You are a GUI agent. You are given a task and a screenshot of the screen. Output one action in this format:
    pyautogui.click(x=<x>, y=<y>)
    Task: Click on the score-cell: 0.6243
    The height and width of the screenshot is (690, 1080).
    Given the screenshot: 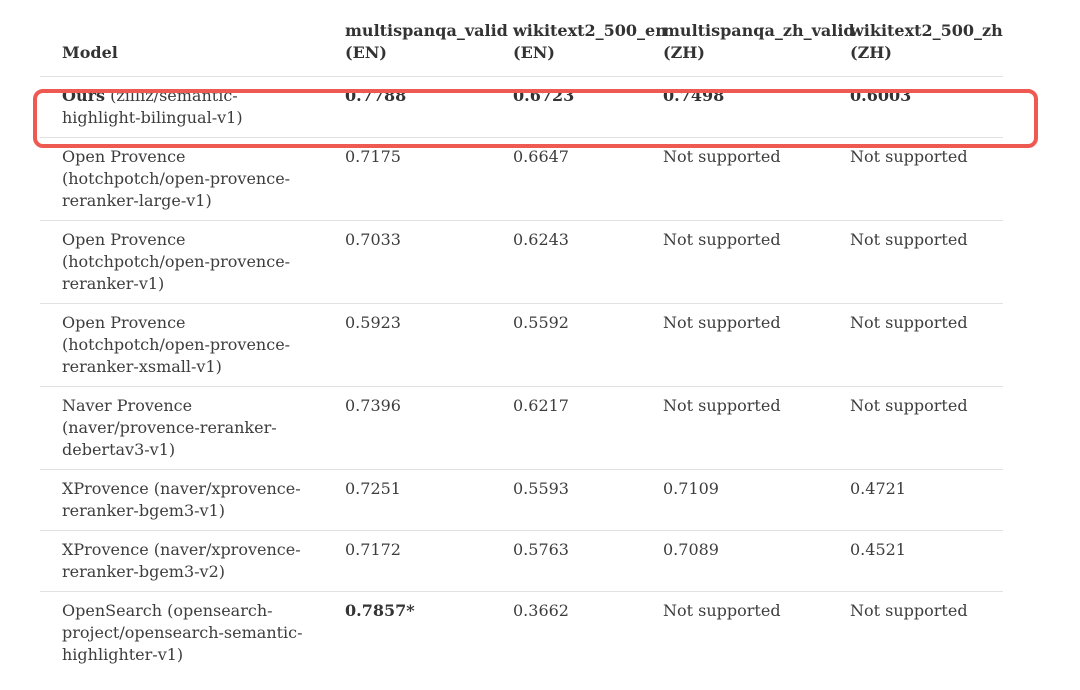 What is the action you would take?
    pyautogui.click(x=541, y=239)
    